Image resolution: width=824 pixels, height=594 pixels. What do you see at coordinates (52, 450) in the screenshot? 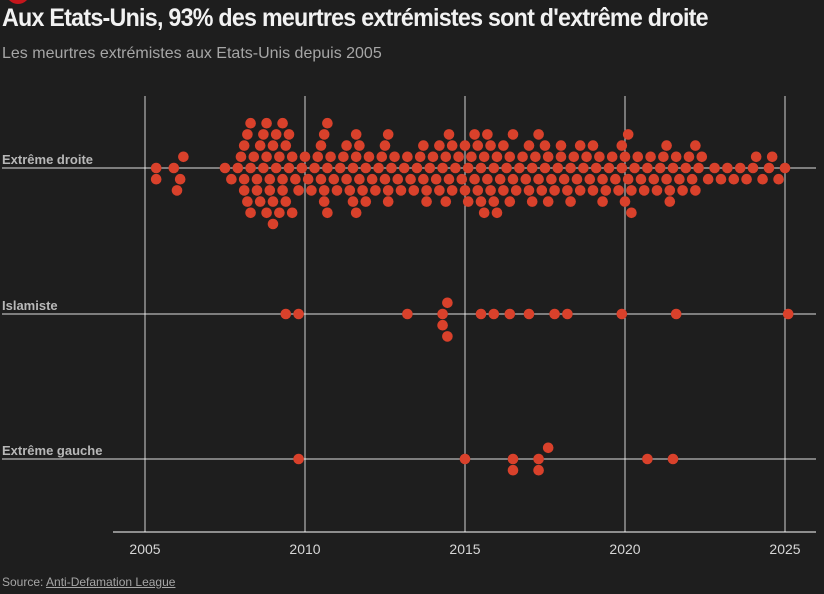
I see `category-label: Extrême gauche` at bounding box center [52, 450].